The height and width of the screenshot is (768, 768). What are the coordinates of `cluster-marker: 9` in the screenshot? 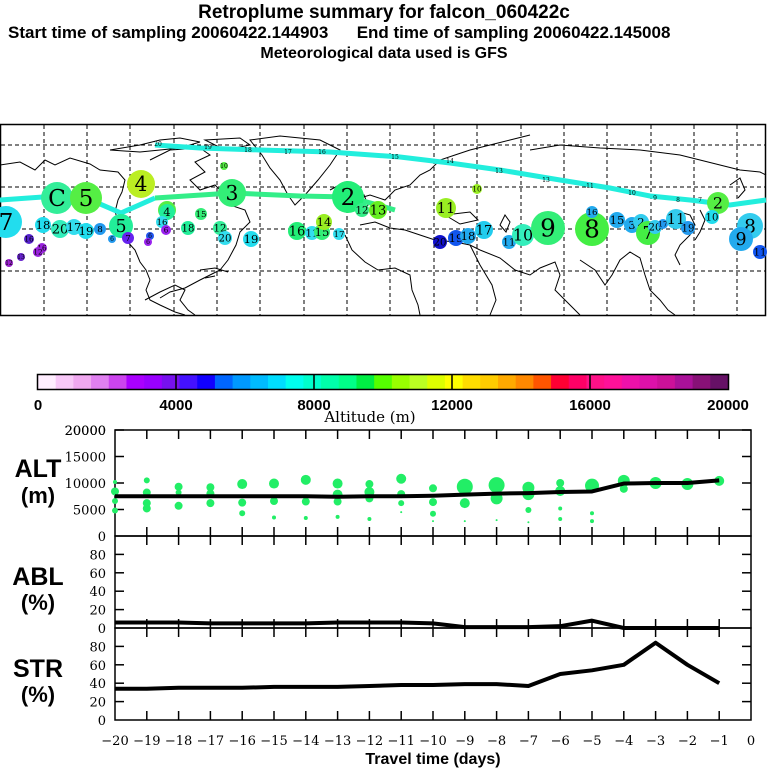 It's located at (548, 228).